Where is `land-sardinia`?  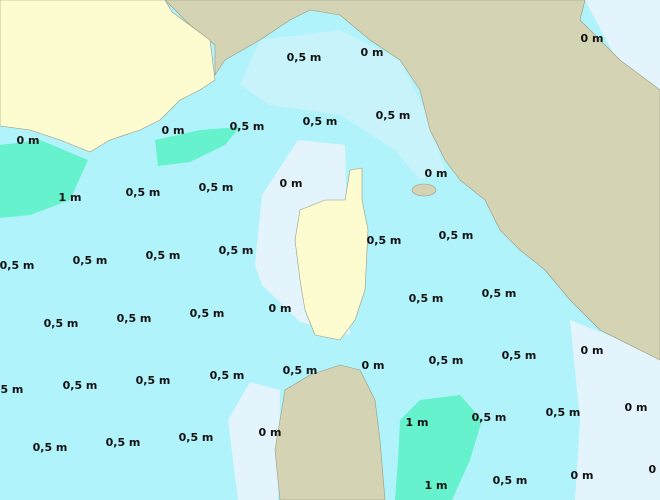 land-sardinia is located at coordinates (330, 432).